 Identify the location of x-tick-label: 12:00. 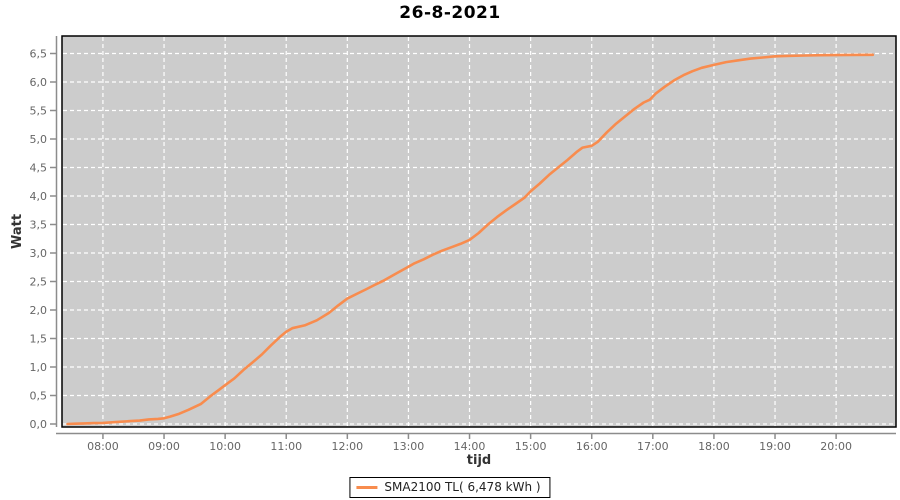
(347, 446).